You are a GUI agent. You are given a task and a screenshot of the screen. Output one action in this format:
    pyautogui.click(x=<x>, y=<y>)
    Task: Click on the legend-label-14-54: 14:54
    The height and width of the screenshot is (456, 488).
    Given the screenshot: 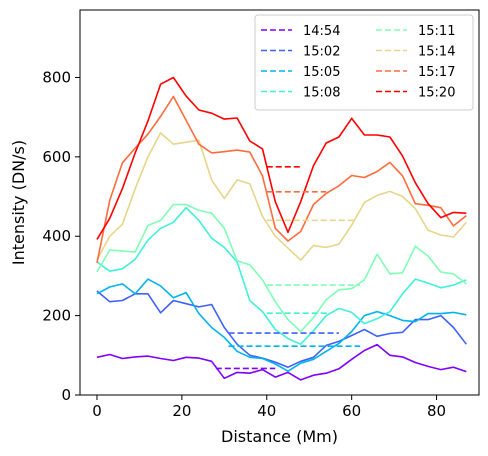 What is the action you would take?
    pyautogui.click(x=321, y=31)
    